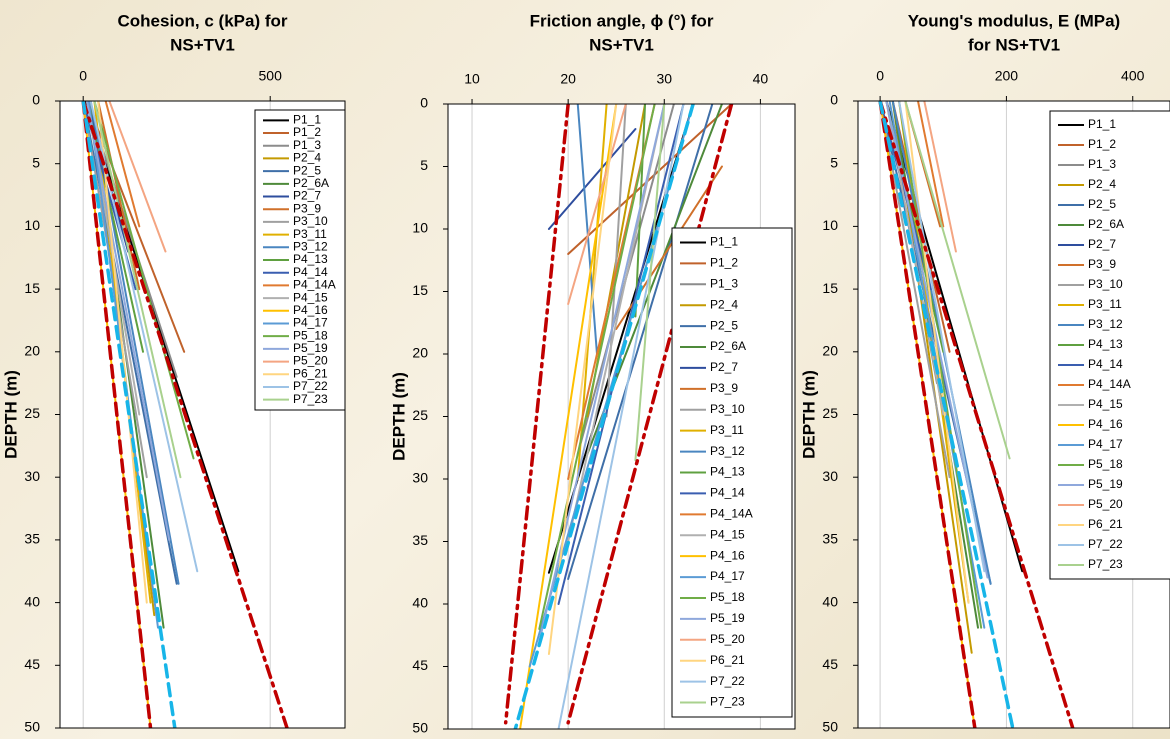 The width and height of the screenshot is (1170, 739). What do you see at coordinates (472, 79) in the screenshot?
I see `x-tick-label: 10` at bounding box center [472, 79].